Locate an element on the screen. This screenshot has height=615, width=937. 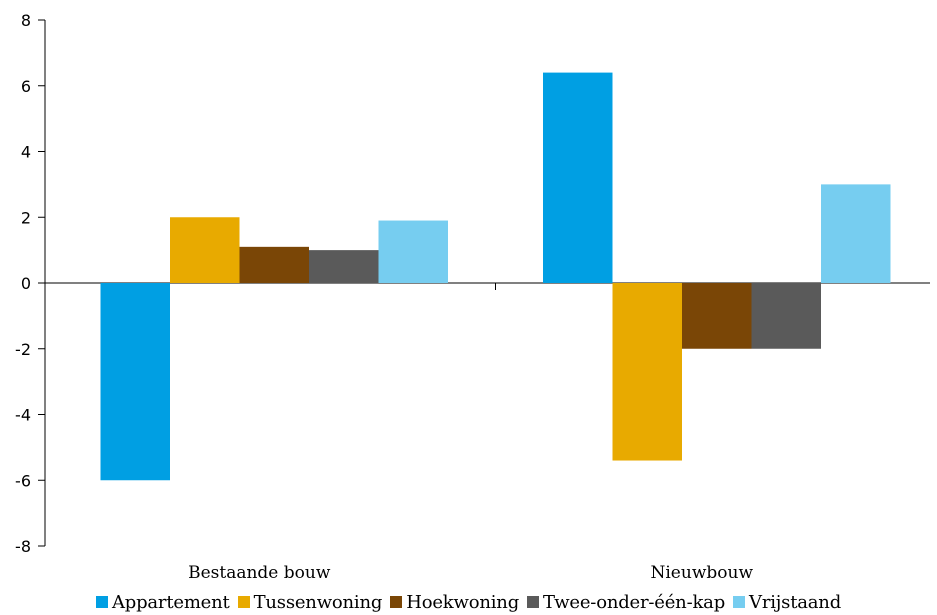
x-category-label: Bestaande bouw is located at coordinates (259, 573).